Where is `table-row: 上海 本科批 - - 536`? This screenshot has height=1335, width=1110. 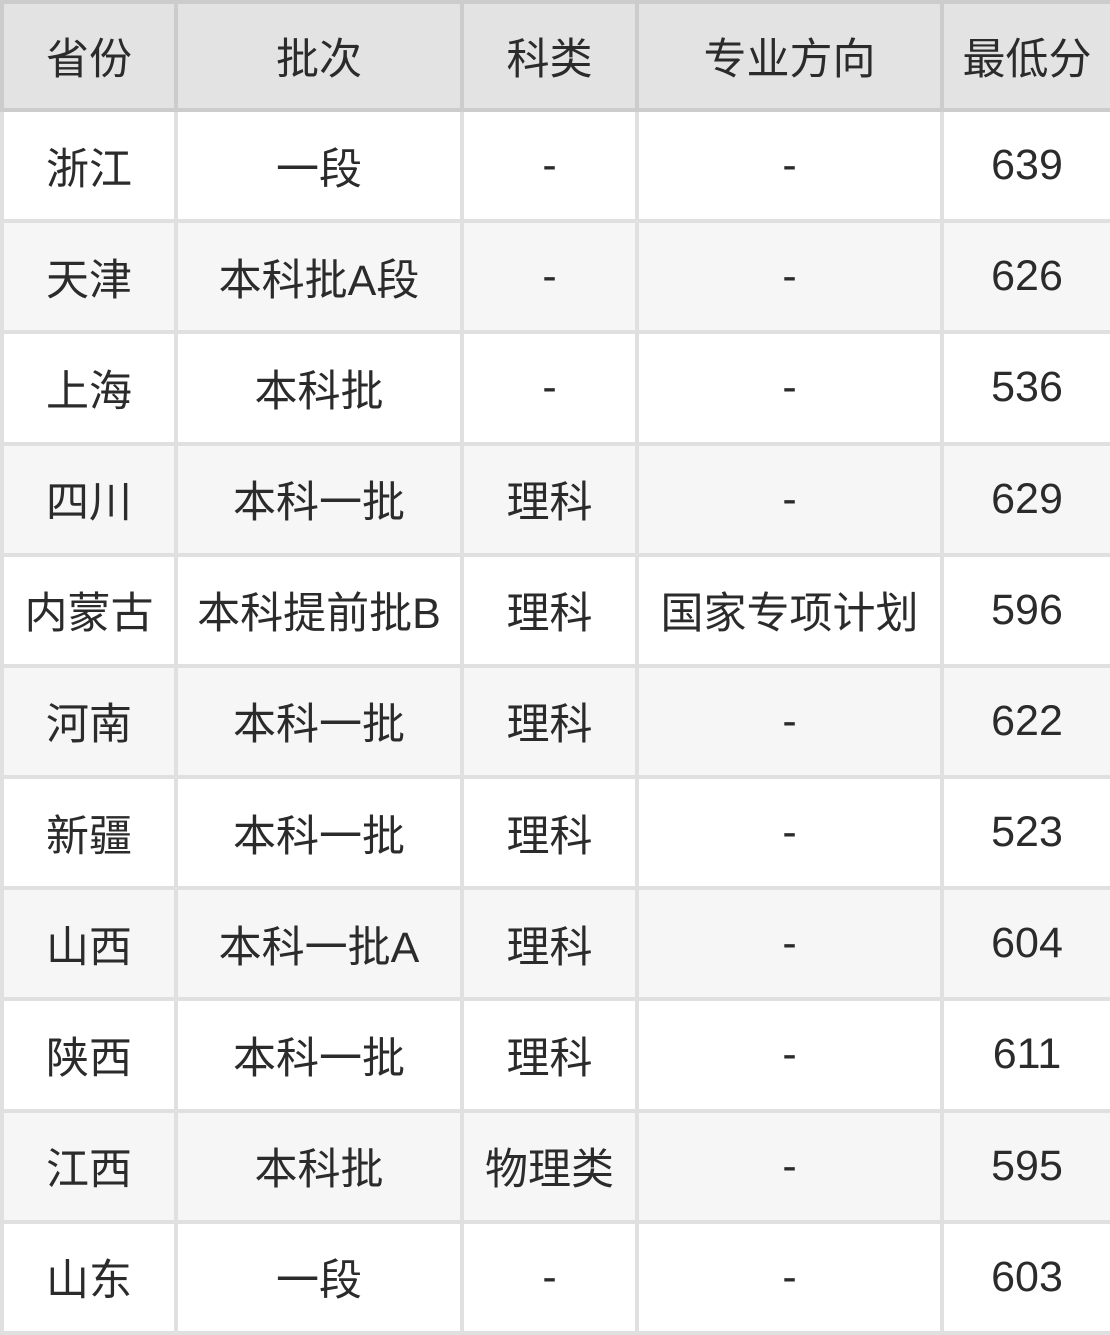 table-row: 上海 本科批 - - 536 is located at coordinates (555, 388).